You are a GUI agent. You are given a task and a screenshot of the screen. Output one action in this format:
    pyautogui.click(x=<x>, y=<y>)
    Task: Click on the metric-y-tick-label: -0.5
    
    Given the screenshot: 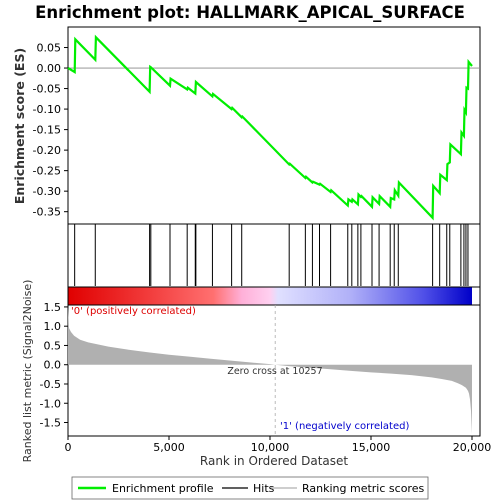 What is the action you would take?
    pyautogui.click(x=50, y=384)
    